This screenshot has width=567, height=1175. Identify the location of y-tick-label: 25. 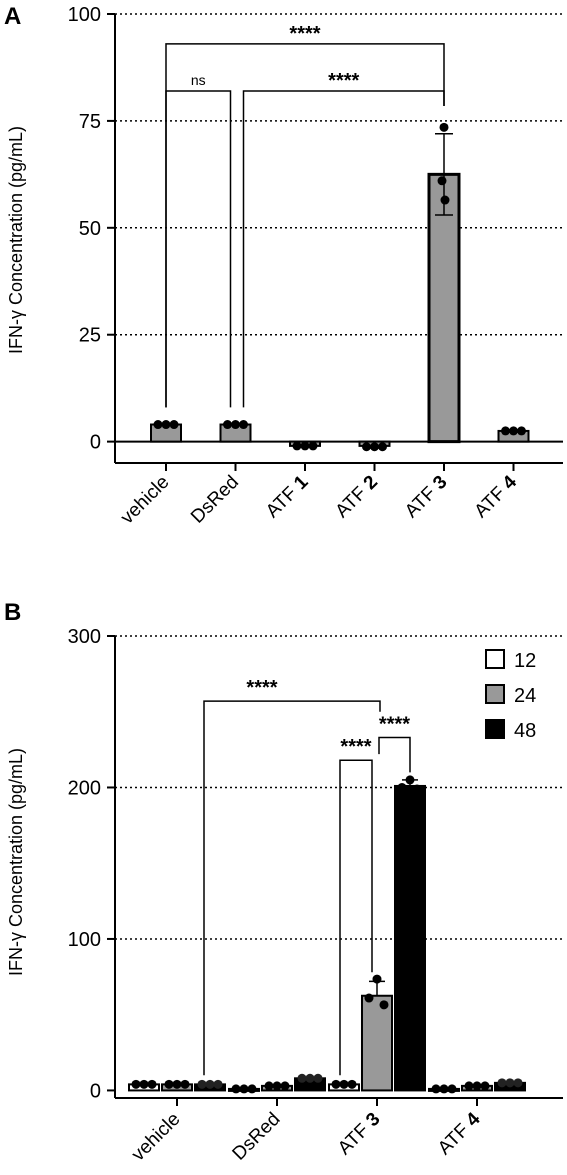
(90, 336).